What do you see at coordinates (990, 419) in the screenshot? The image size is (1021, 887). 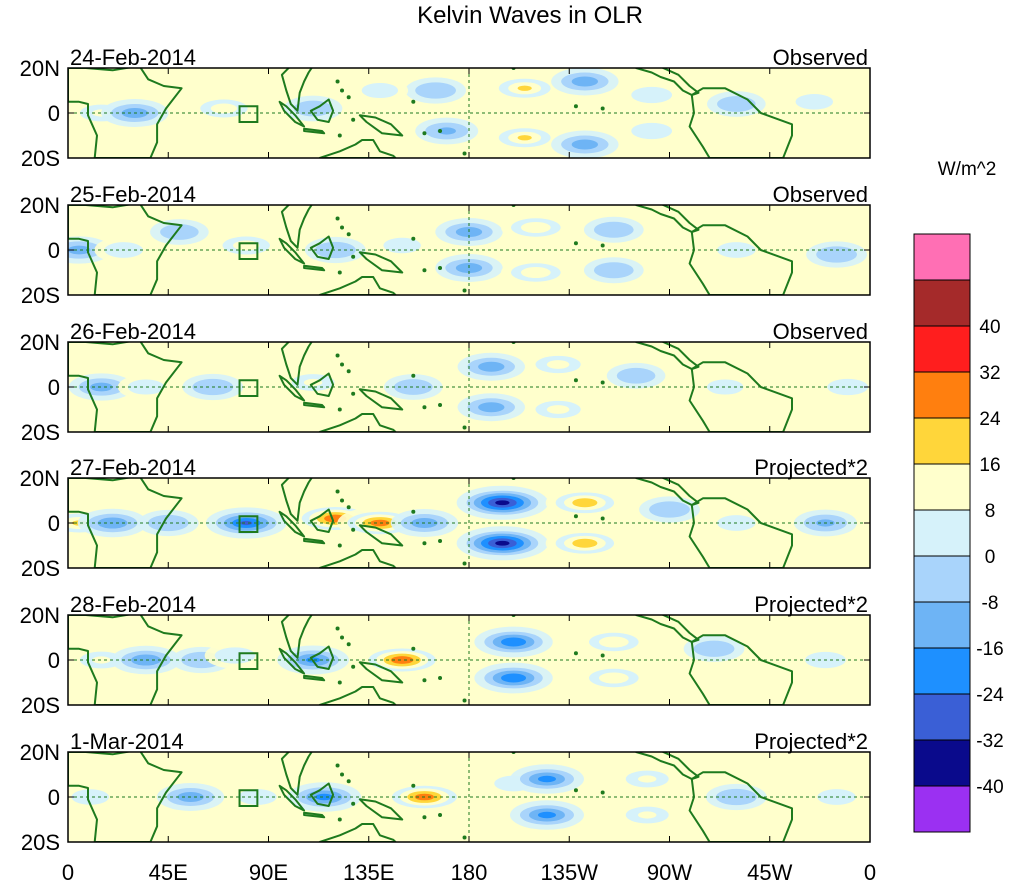 I see `colorbar-tick-label: 24` at bounding box center [990, 419].